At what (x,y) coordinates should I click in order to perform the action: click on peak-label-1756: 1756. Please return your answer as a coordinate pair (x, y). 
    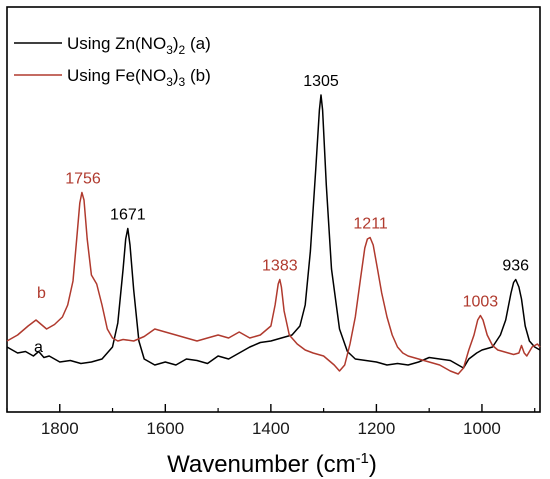
    Looking at the image, I should click on (83, 179).